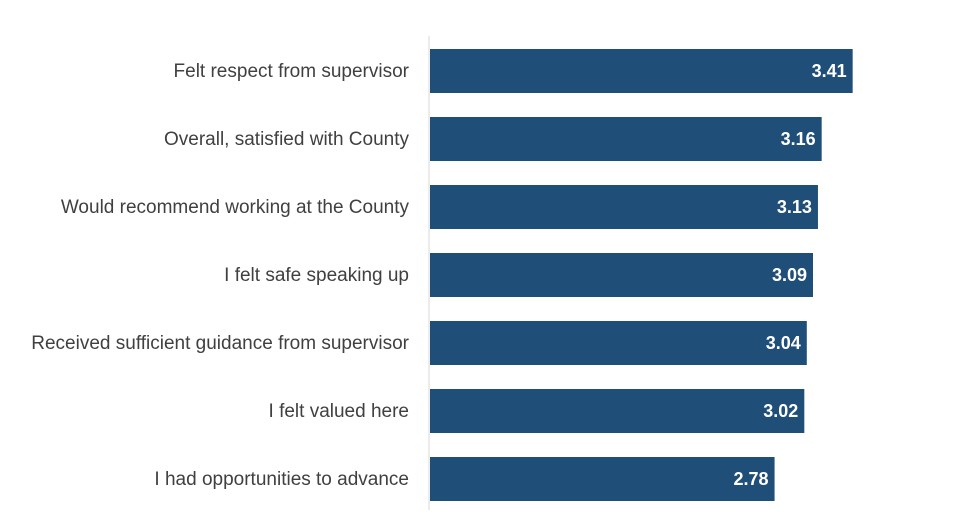 The image size is (960, 532). What do you see at coordinates (751, 479) in the screenshot?
I see `value-label: 2.78` at bounding box center [751, 479].